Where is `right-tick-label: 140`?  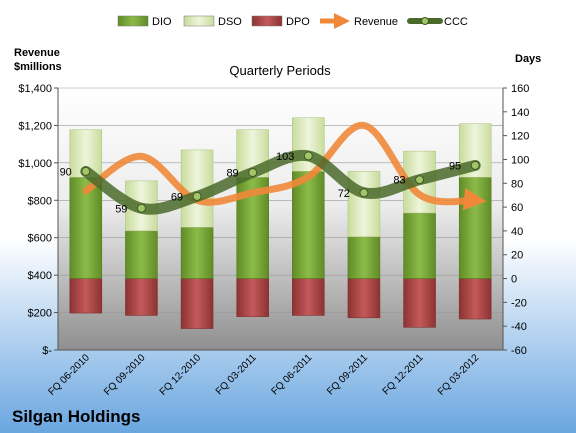 right-tick-label: 140 is located at coordinates (520, 113).